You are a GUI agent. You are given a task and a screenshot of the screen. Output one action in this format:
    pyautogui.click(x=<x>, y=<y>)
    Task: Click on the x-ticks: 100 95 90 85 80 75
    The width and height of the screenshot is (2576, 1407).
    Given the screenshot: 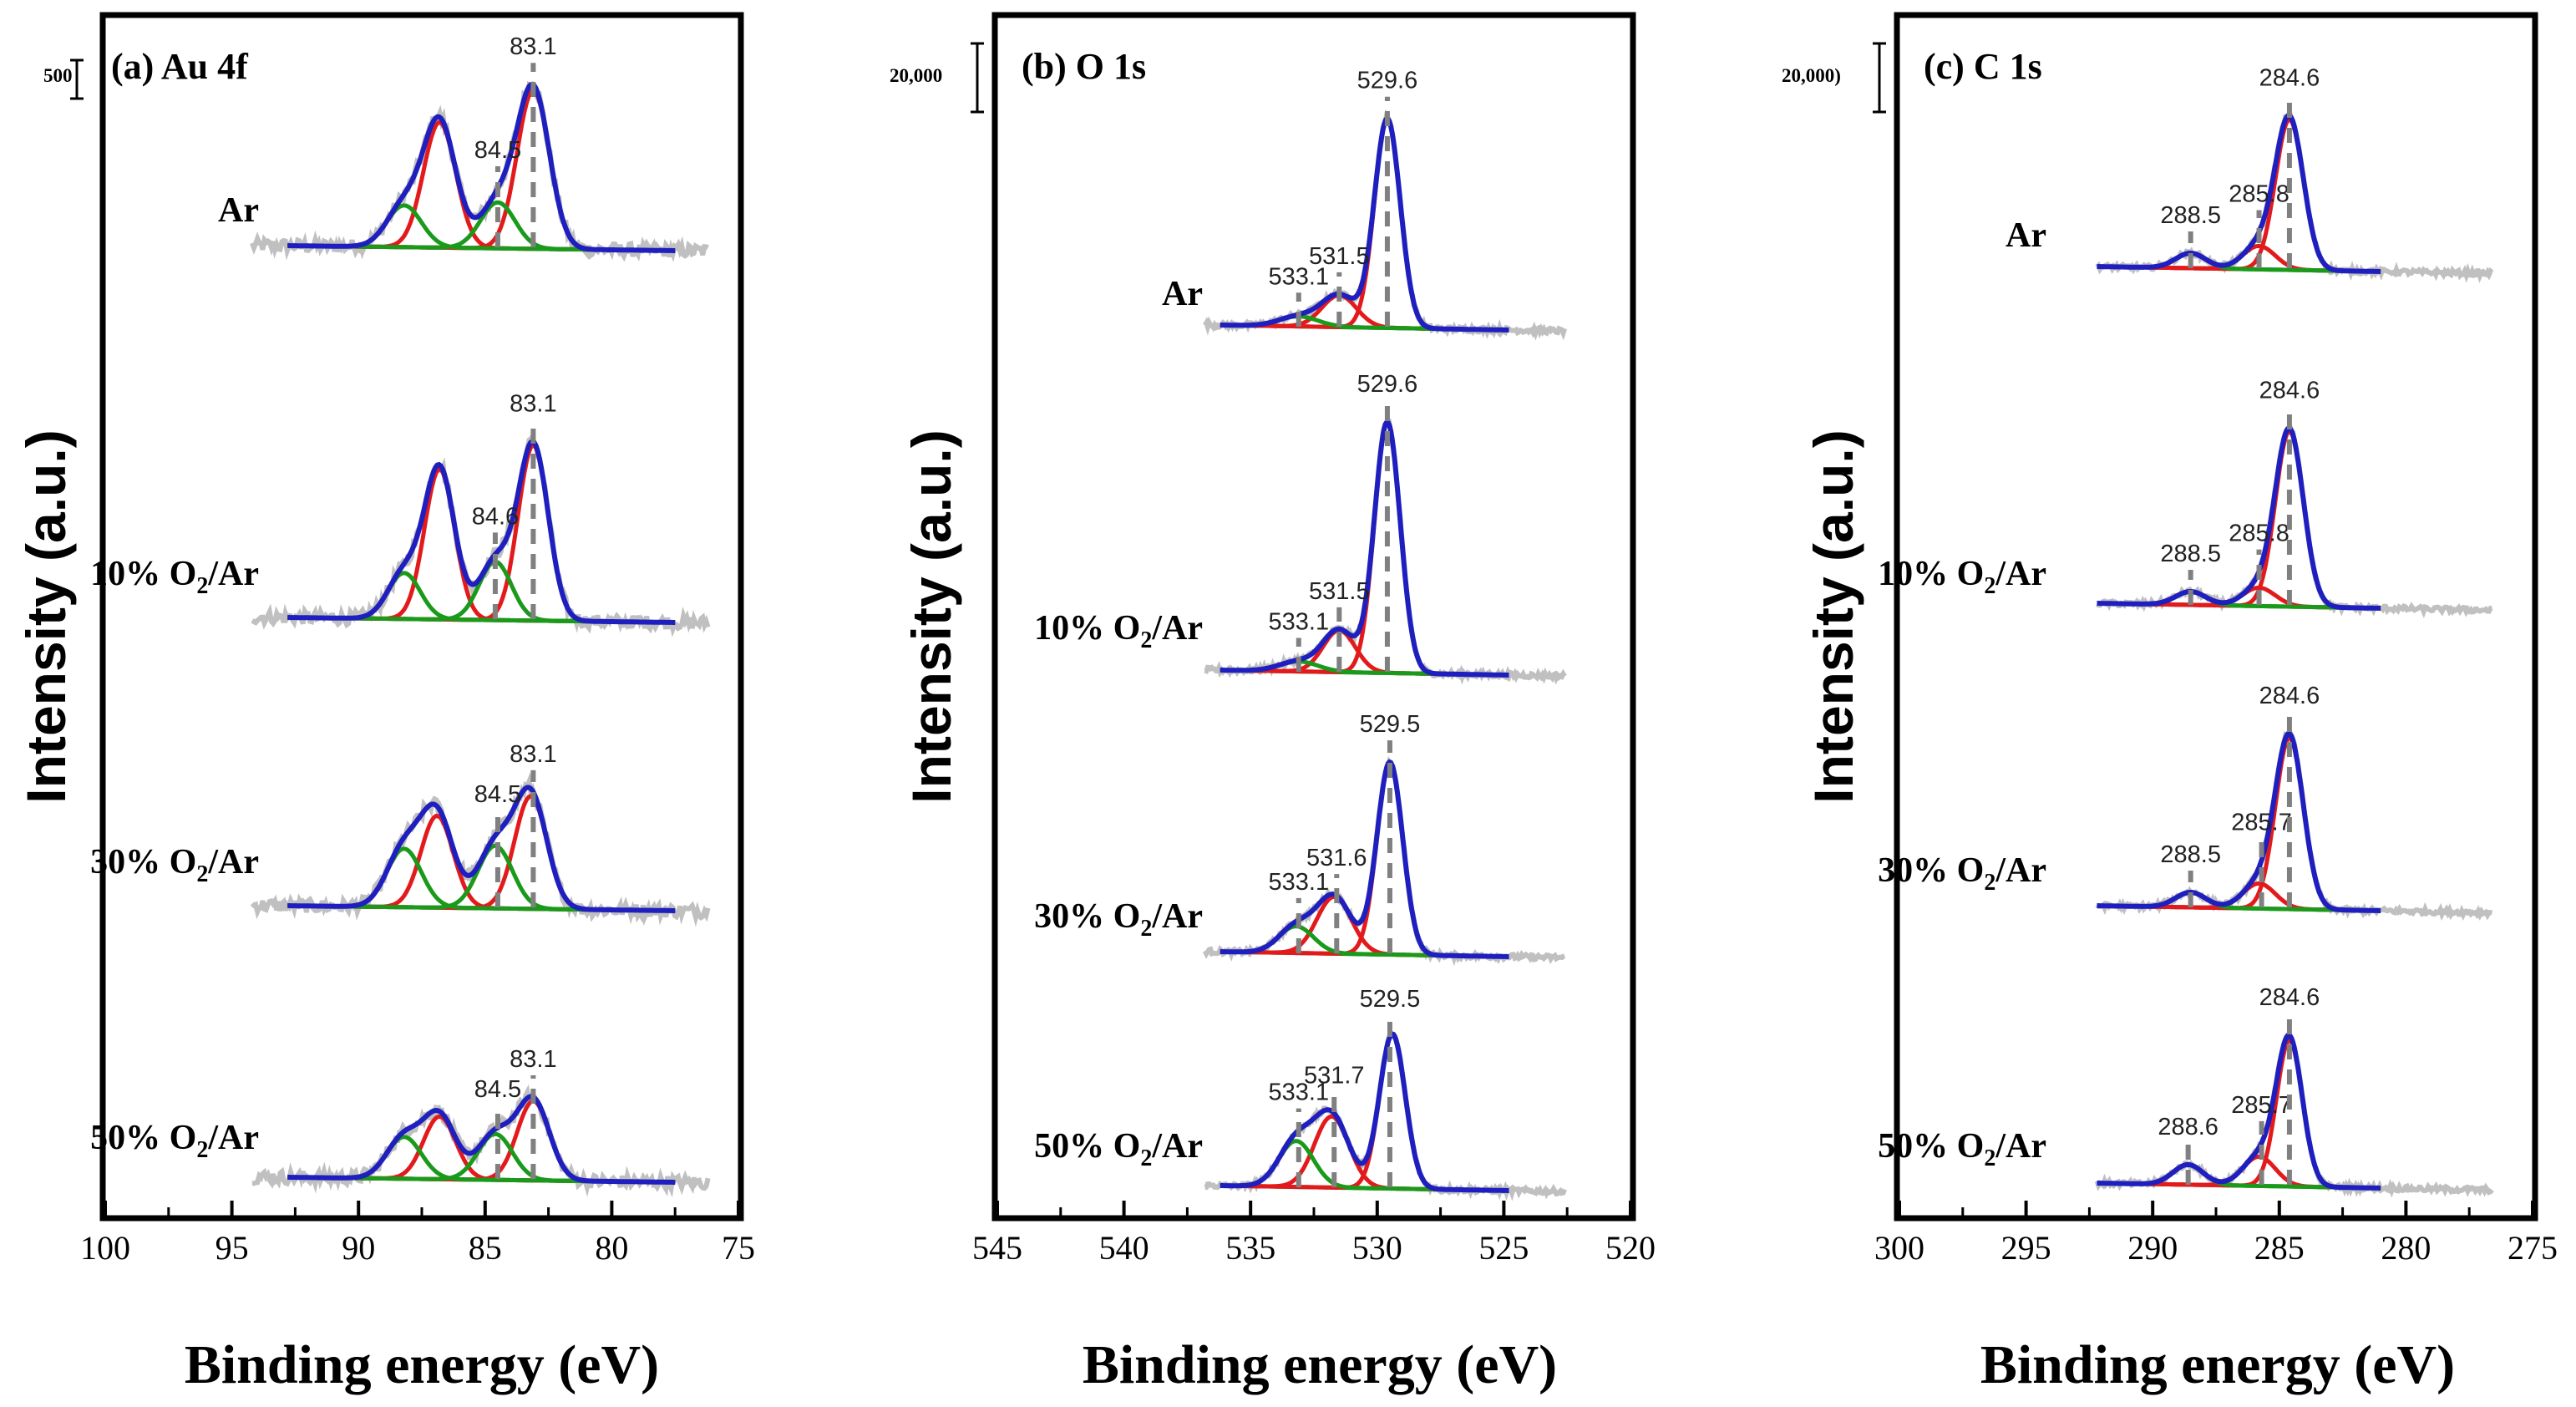 What is the action you would take?
    pyautogui.click(x=417, y=1234)
    